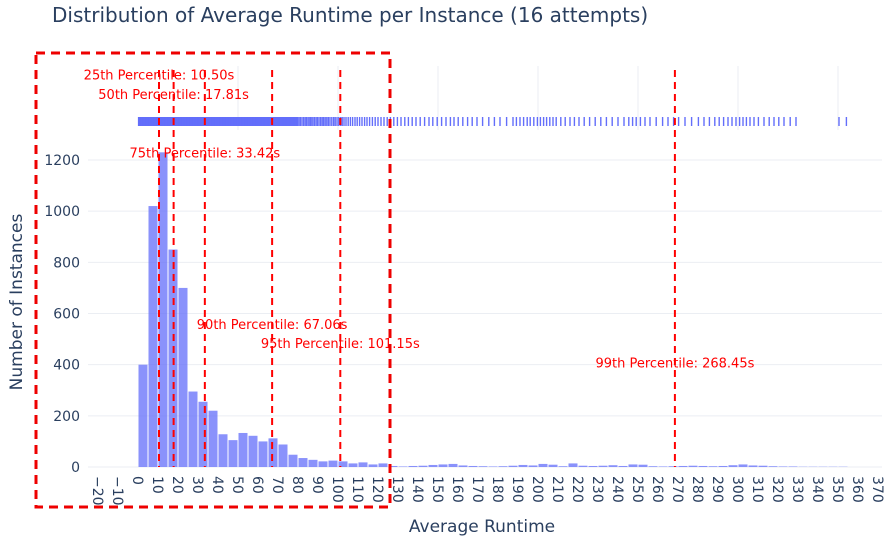 This screenshot has height=537, width=887. I want to click on x-tick-label: 30, so click(197, 485).